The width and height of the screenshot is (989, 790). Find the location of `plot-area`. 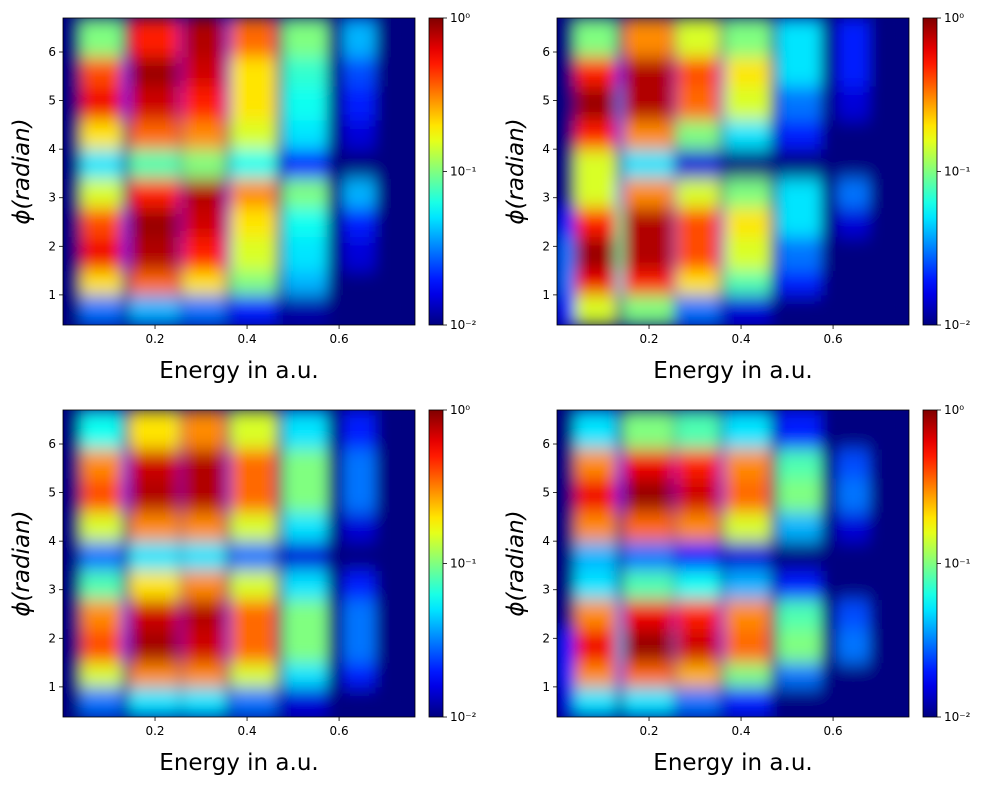

plot-area is located at coordinates (239, 171).